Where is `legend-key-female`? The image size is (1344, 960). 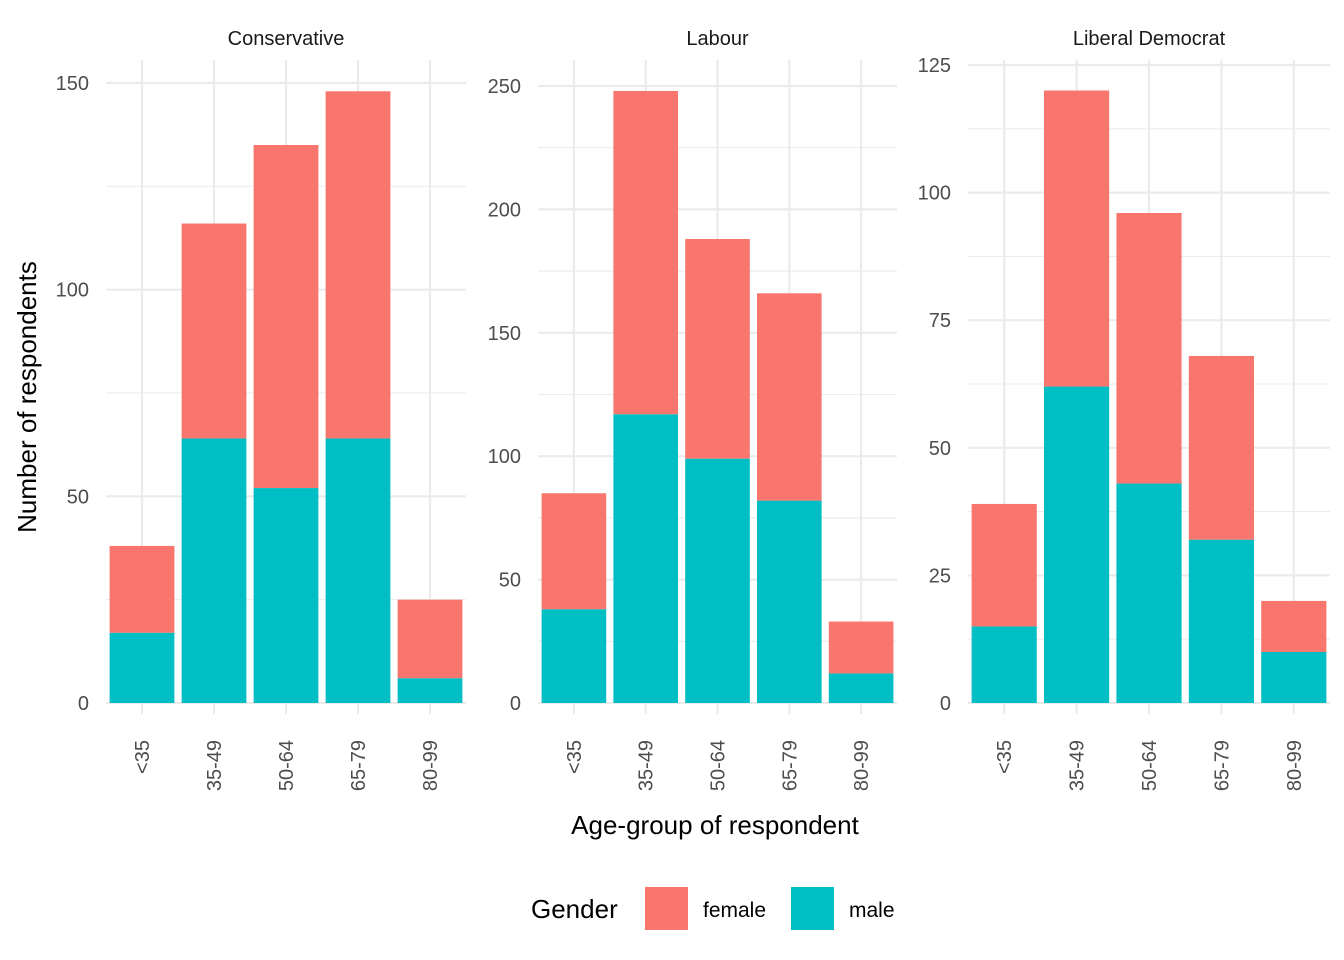 legend-key-female is located at coordinates (666, 908).